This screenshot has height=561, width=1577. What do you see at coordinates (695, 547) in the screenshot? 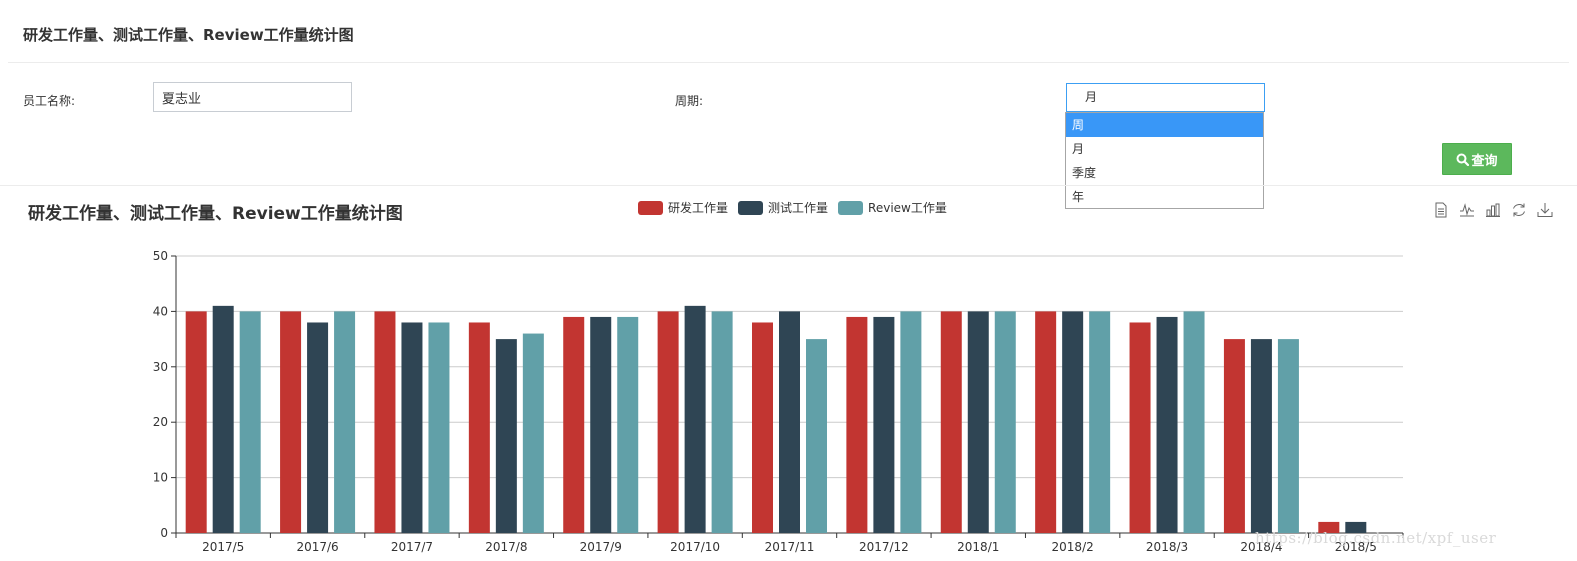
I see `x-tick-label: 2017/10` at bounding box center [695, 547].